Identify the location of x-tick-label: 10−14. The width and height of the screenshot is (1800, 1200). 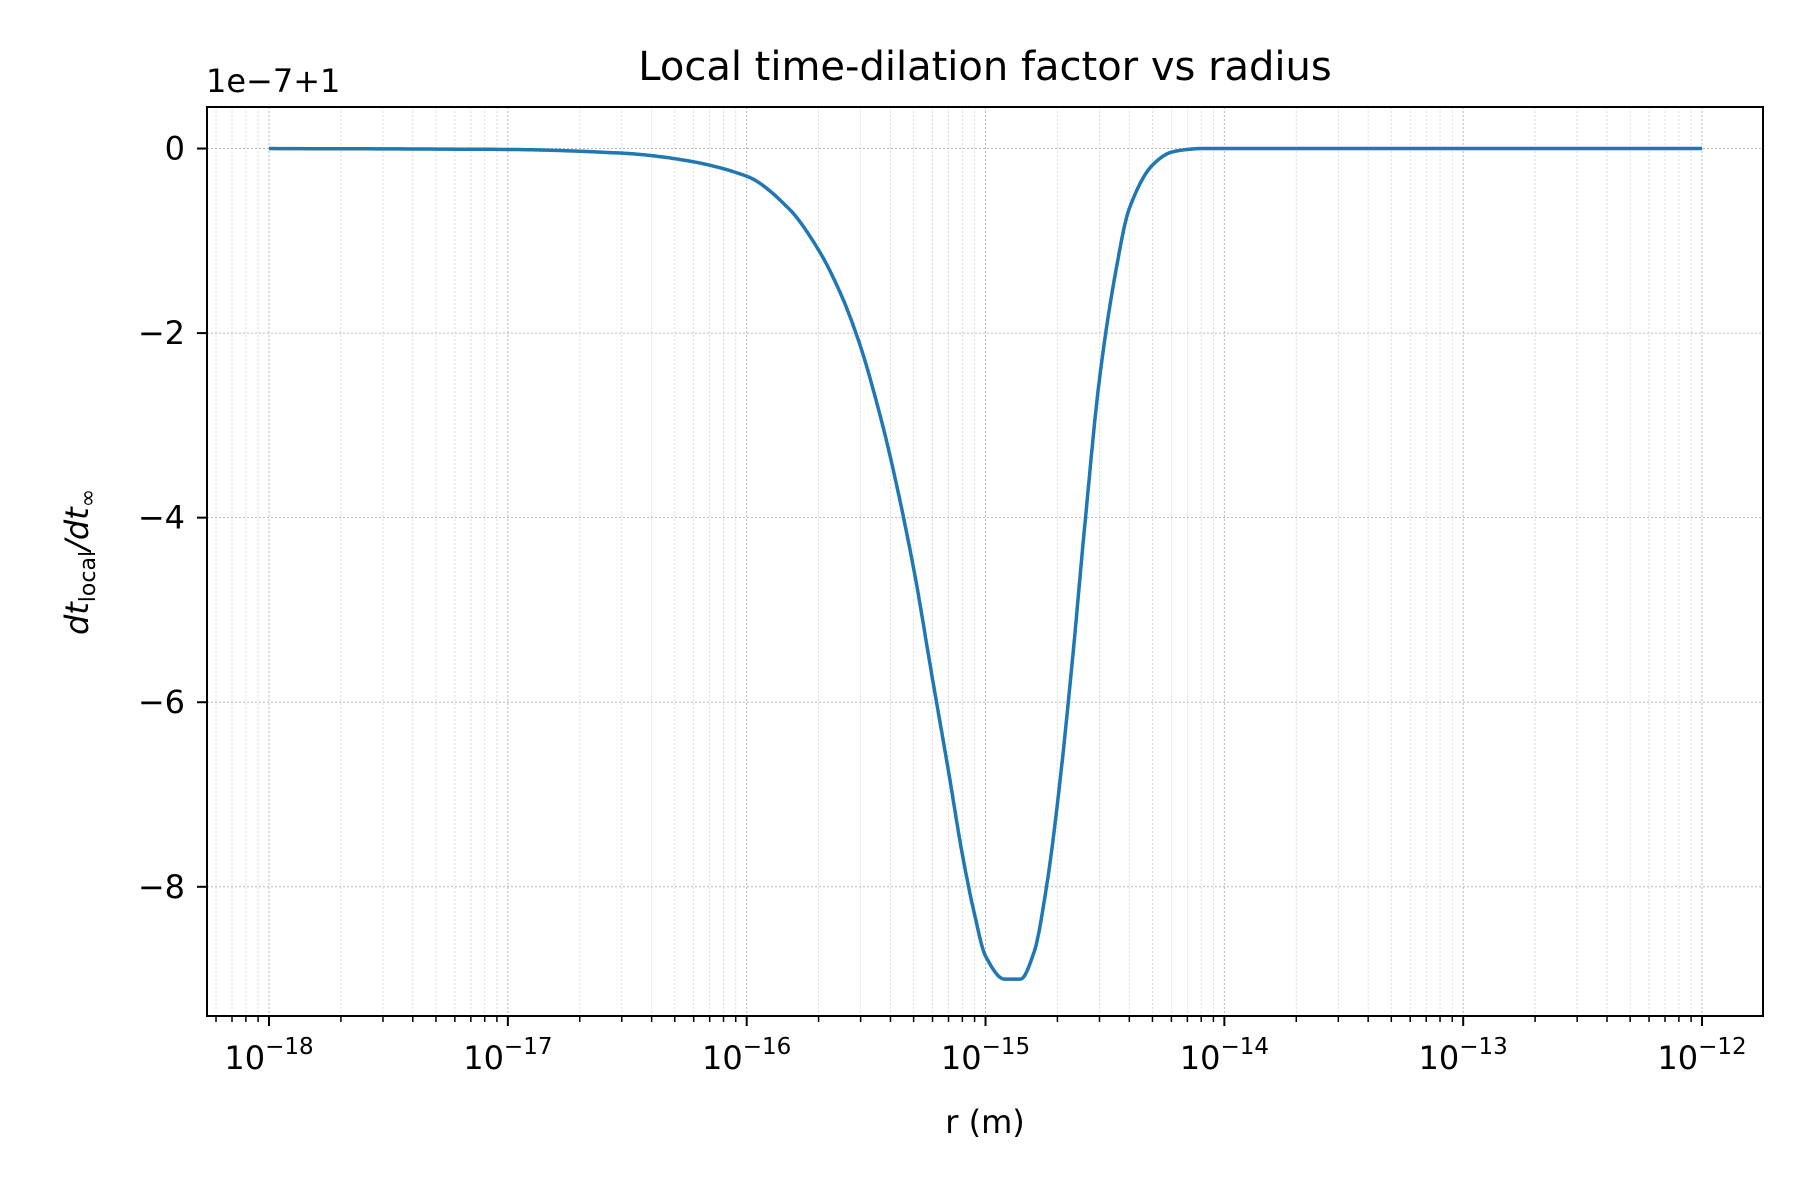
(1224, 1055).